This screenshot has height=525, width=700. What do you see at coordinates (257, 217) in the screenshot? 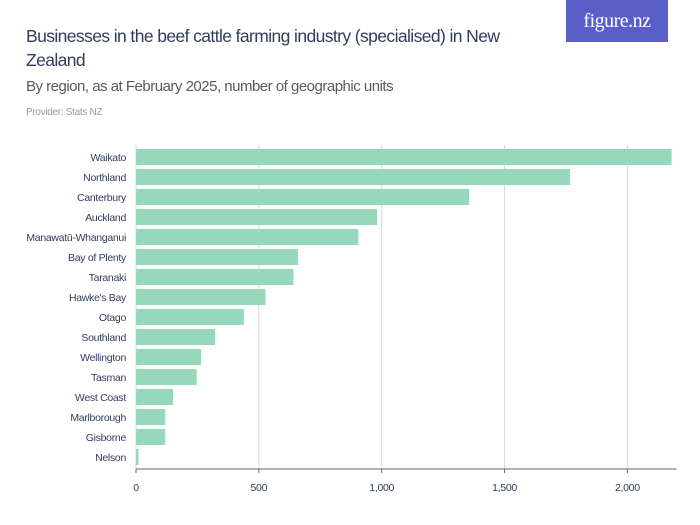
I see `bar-auckland` at bounding box center [257, 217].